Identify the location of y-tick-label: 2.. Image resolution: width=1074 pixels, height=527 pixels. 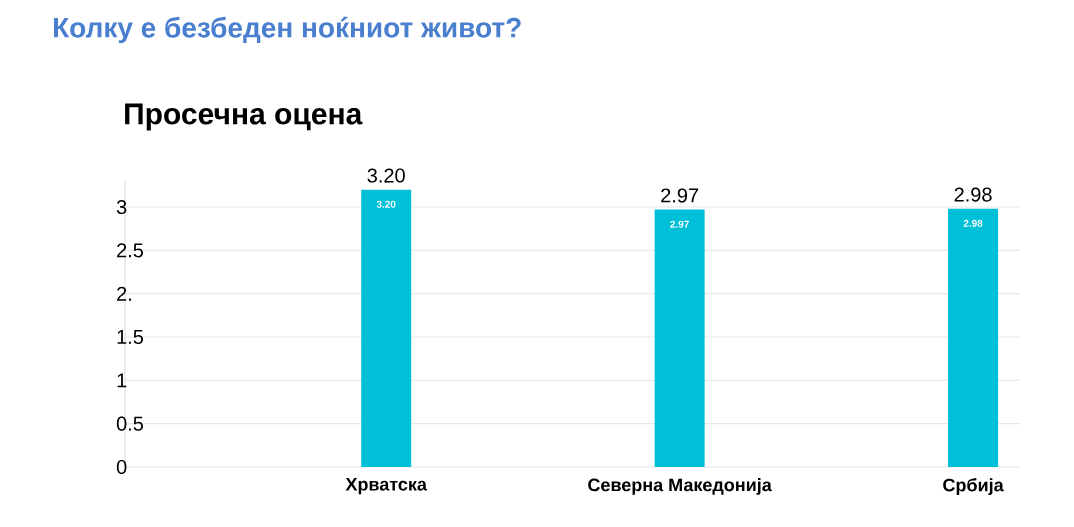
(124, 293).